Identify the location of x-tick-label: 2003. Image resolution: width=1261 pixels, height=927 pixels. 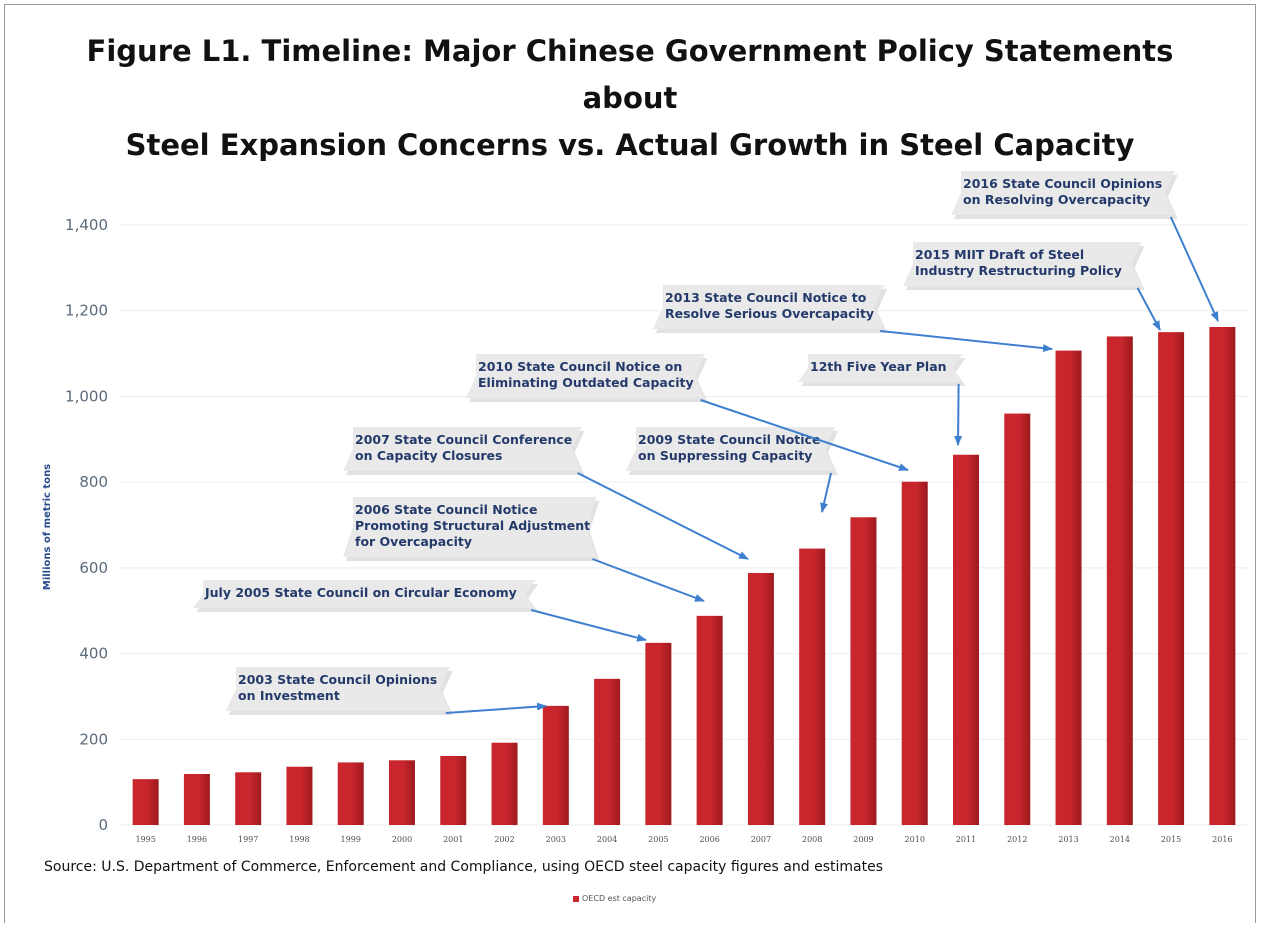
(556, 839).